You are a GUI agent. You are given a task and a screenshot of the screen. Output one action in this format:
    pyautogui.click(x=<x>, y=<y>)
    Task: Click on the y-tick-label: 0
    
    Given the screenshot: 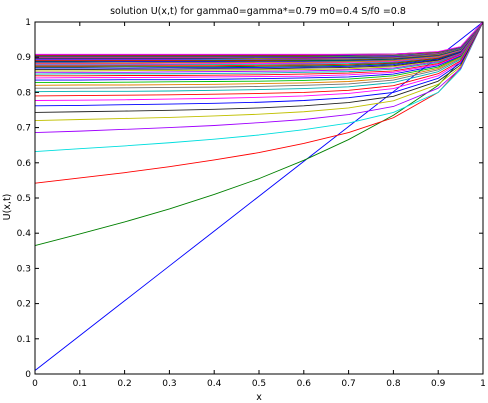 What is the action you would take?
    pyautogui.click(x=28, y=375)
    